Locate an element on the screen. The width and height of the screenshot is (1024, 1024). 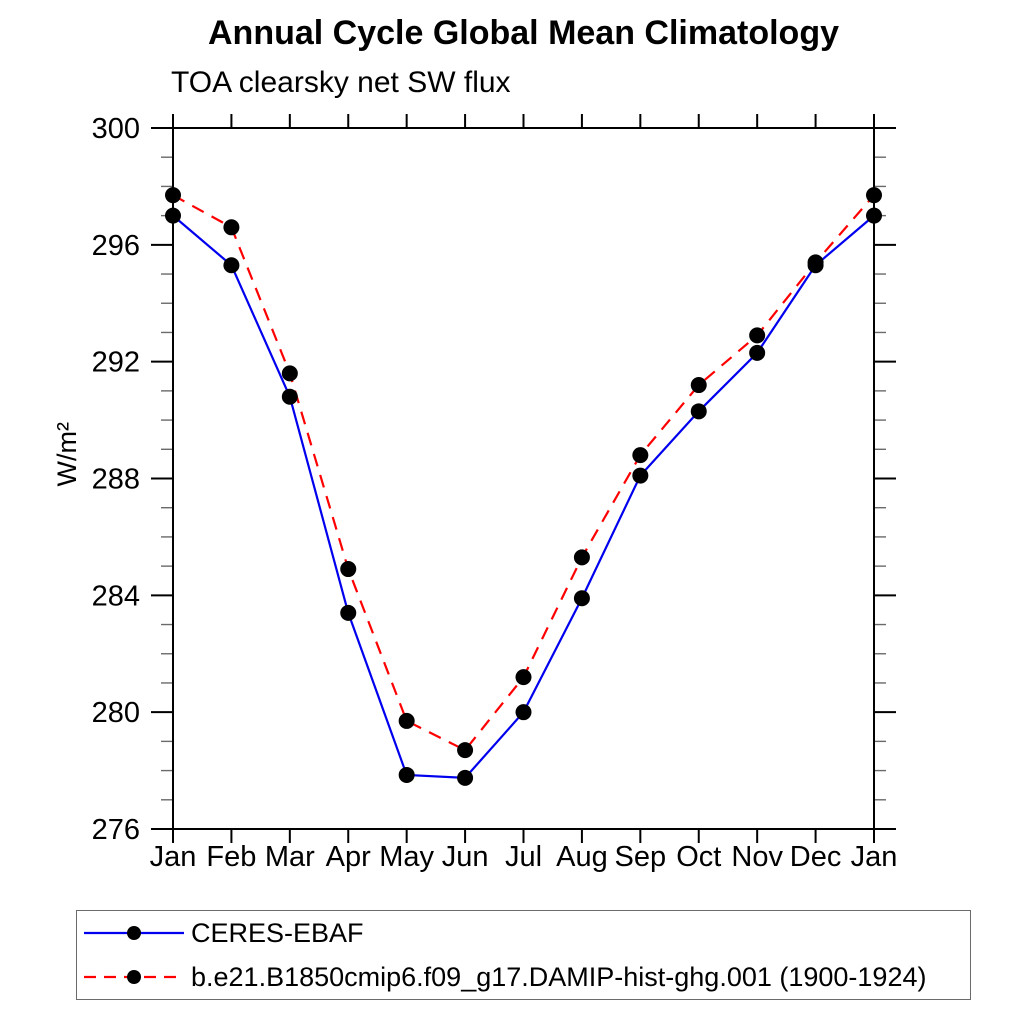
x-tick-label: Dec is located at coordinates (816, 857).